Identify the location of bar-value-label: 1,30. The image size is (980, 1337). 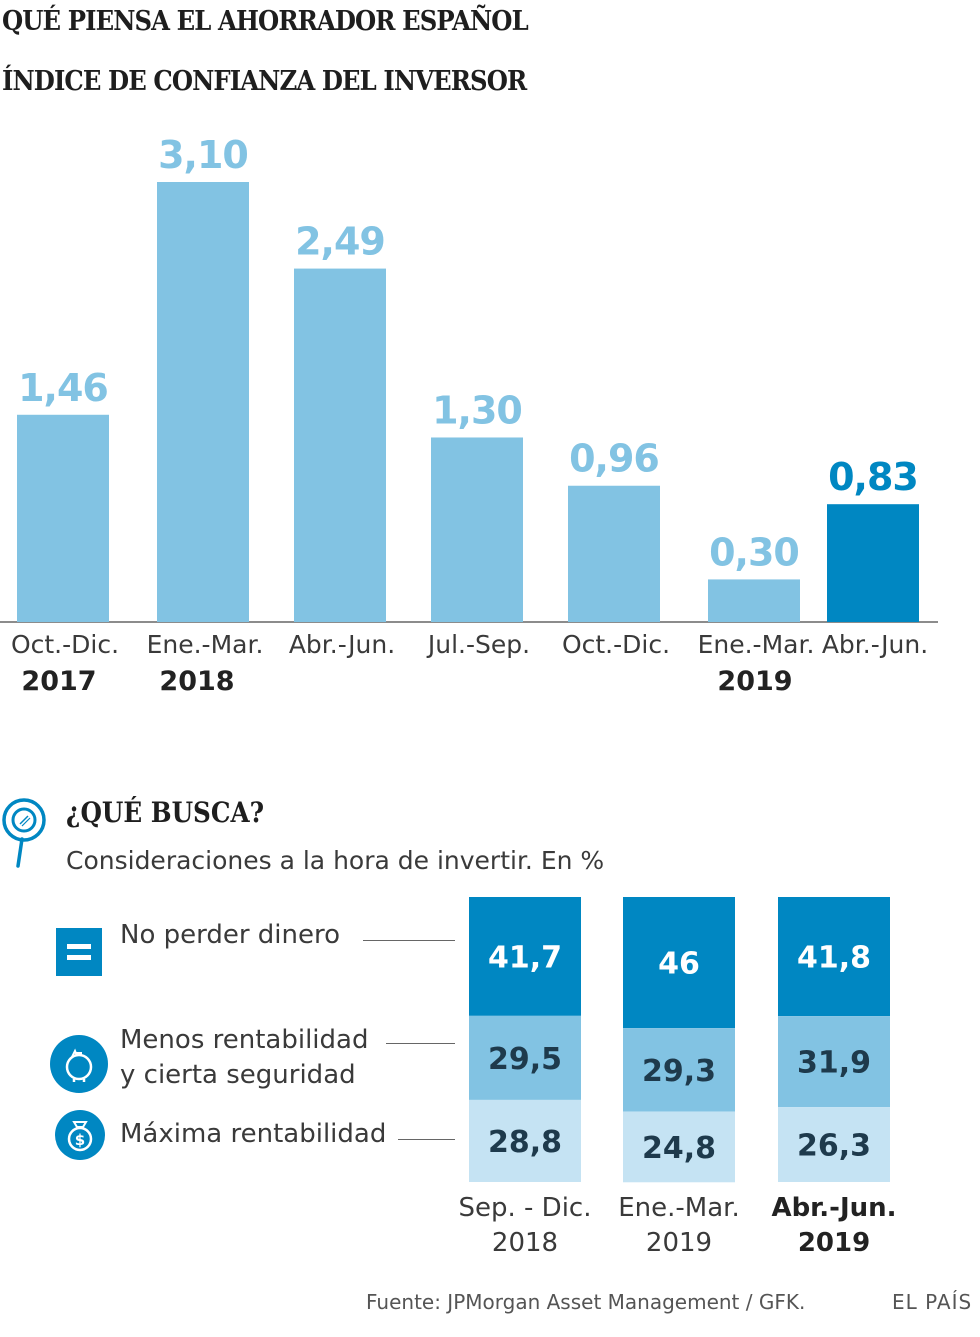
(477, 410).